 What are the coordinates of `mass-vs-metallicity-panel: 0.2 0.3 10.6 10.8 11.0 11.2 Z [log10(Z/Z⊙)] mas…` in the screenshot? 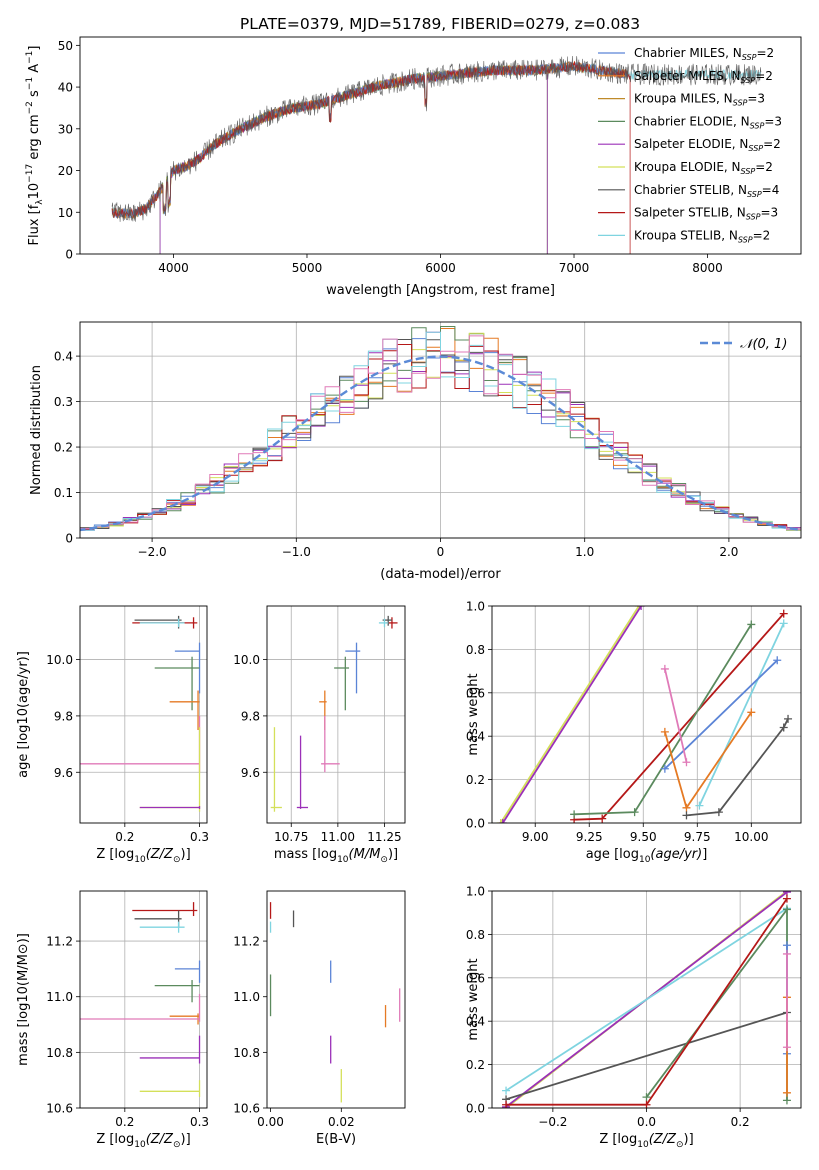 It's located at (112, 1020).